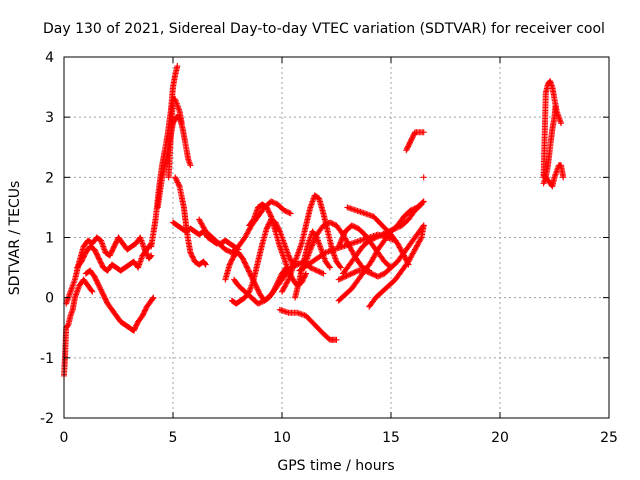  What do you see at coordinates (49, 118) in the screenshot?
I see `y-tick-label: 3` at bounding box center [49, 118].